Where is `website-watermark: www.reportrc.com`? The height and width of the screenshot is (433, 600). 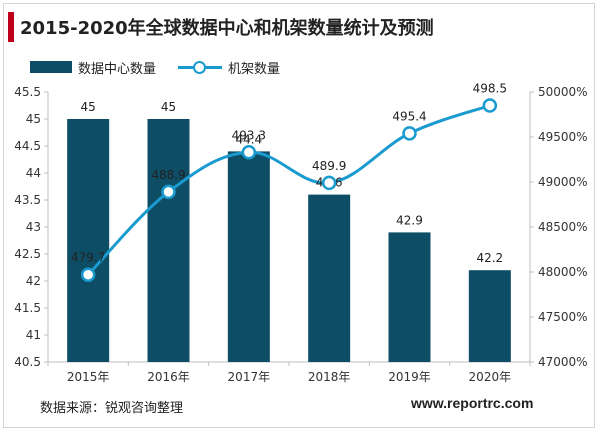
website-watermark: www.reportrc.com is located at coordinates (472, 403).